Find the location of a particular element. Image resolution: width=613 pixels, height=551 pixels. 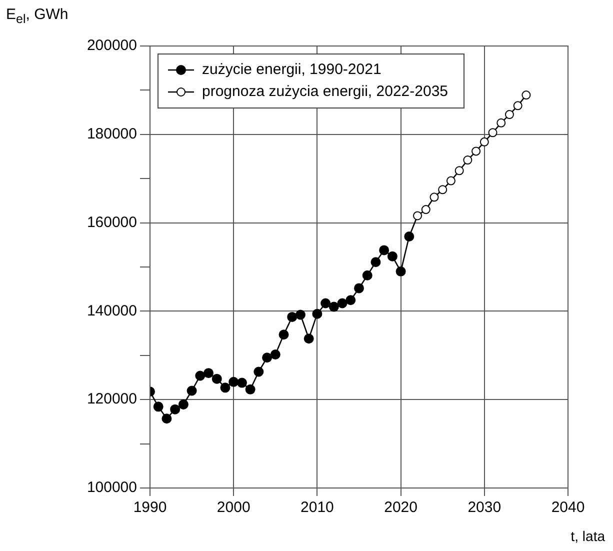

legend-label: prognoza zużycia energii, 2022-2035 is located at coordinates (325, 91).